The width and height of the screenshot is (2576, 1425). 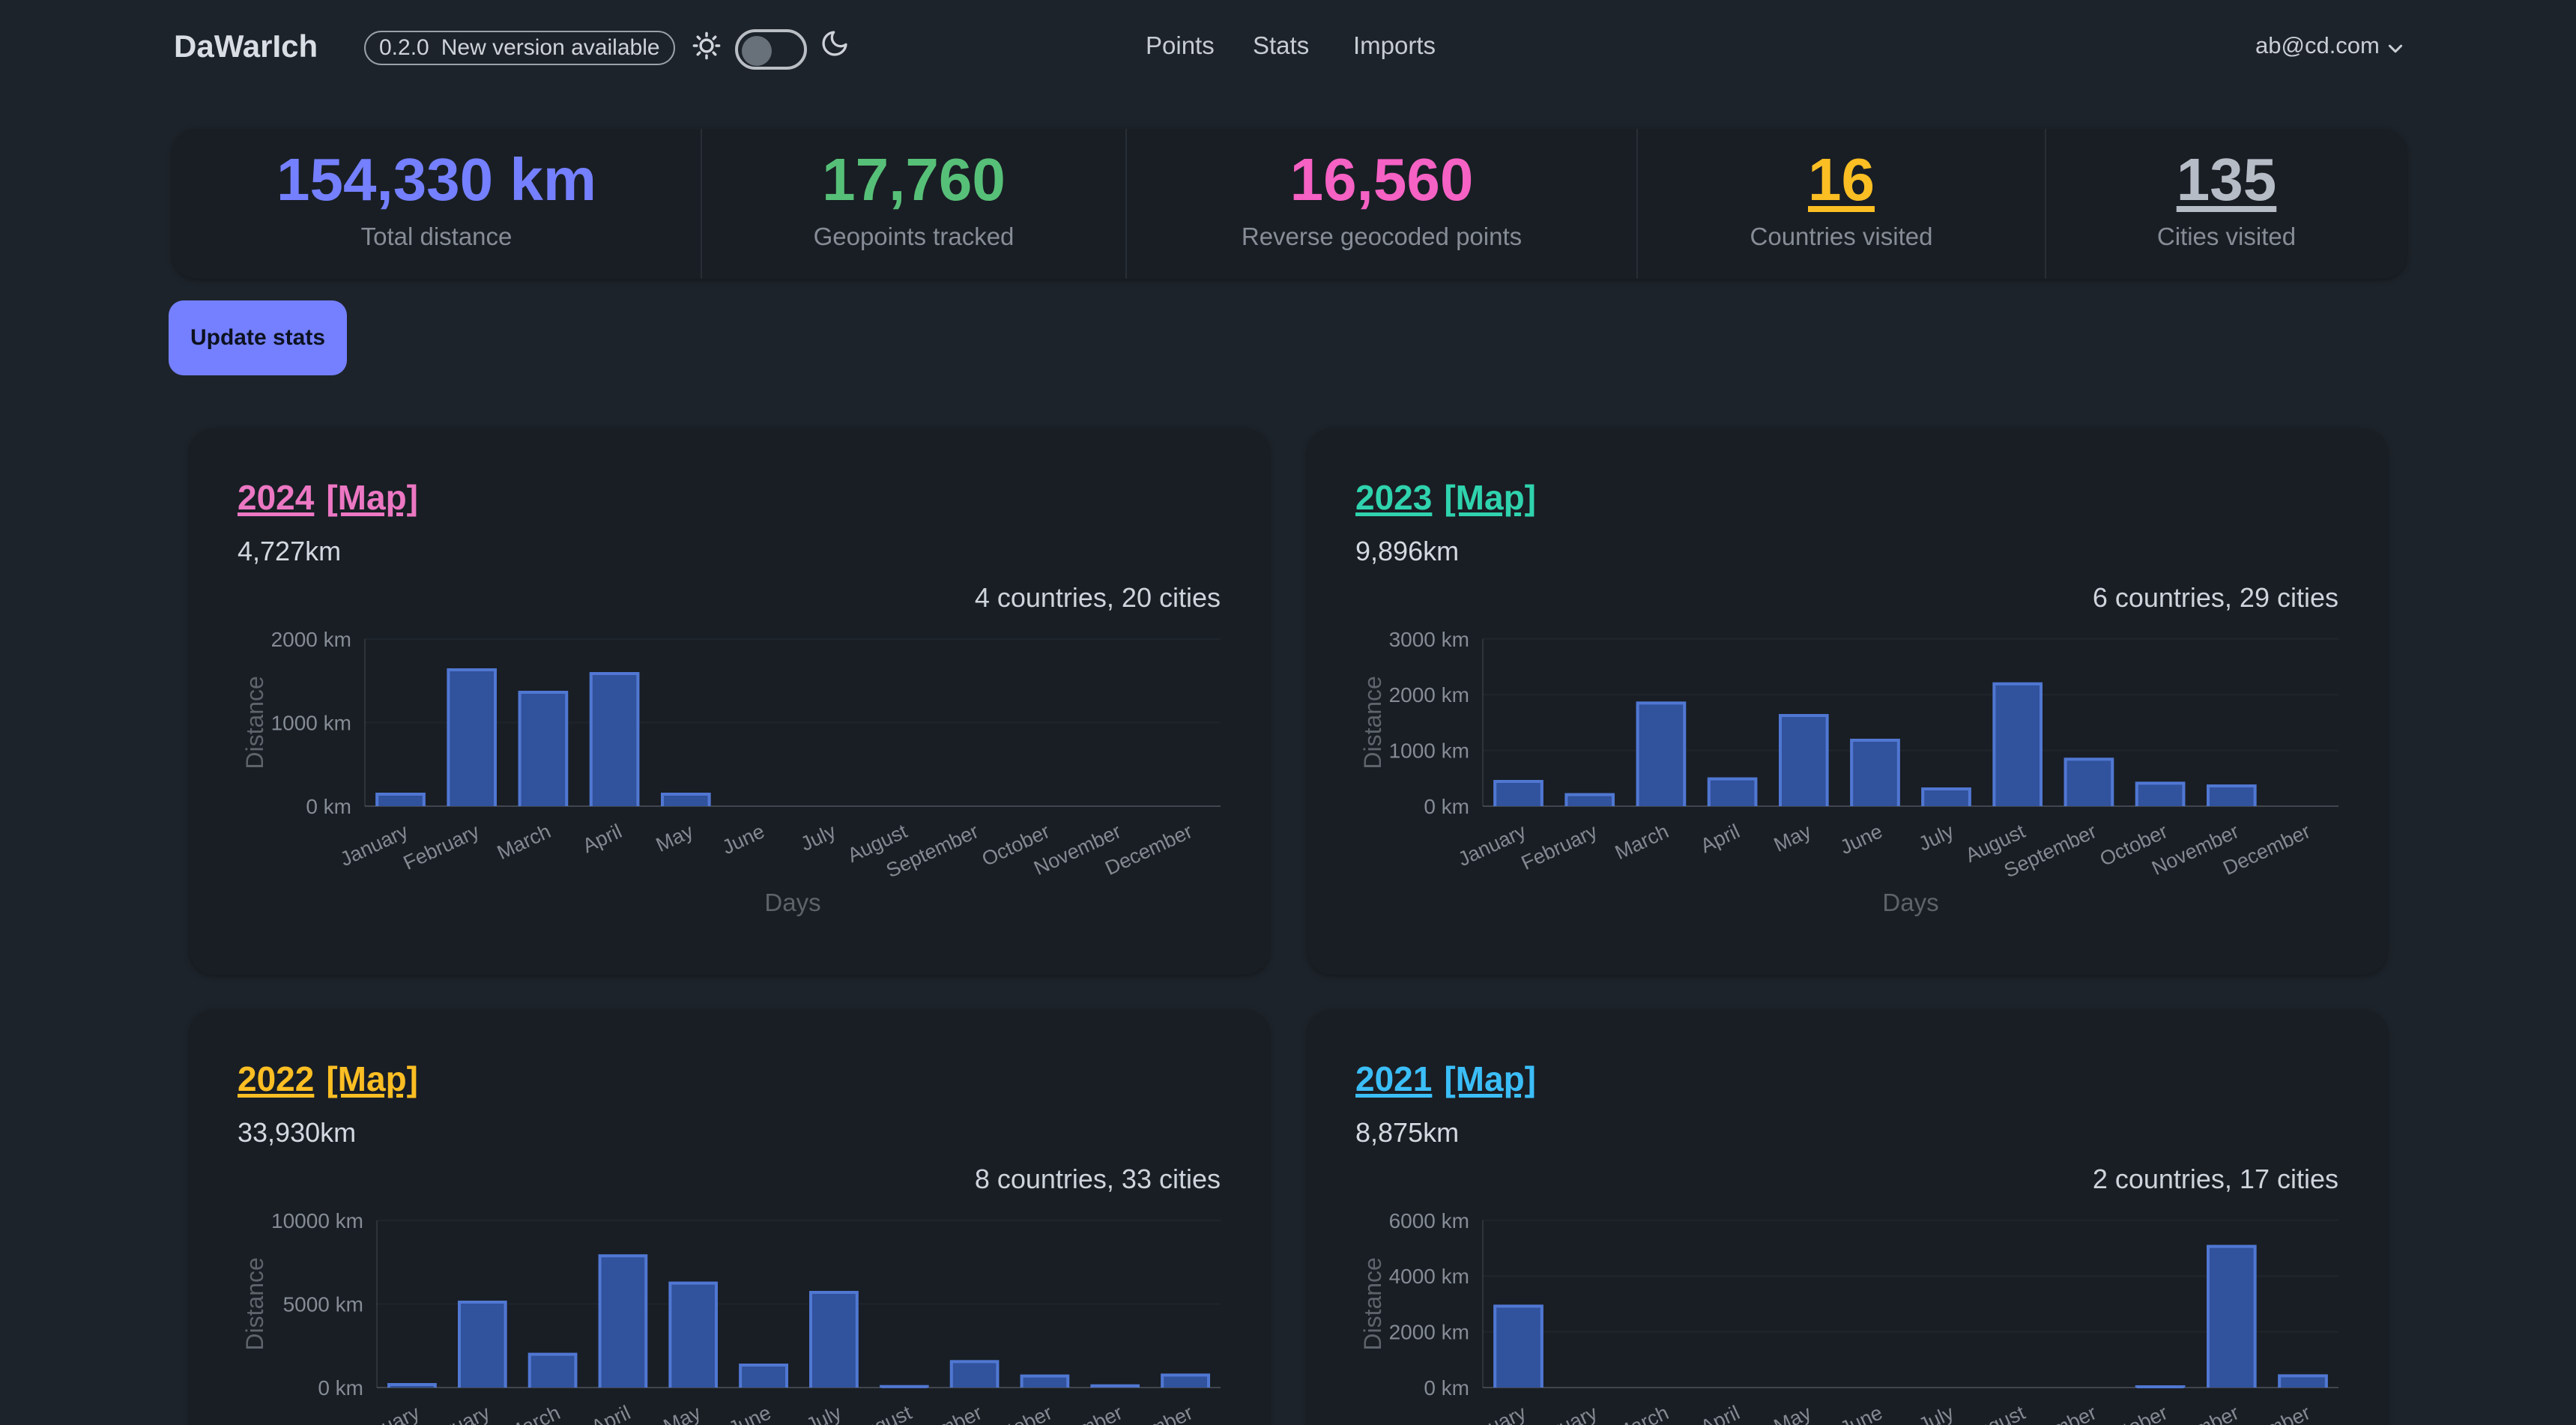 What do you see at coordinates (1429, 639) in the screenshot?
I see `svg-text: 3000 km` at bounding box center [1429, 639].